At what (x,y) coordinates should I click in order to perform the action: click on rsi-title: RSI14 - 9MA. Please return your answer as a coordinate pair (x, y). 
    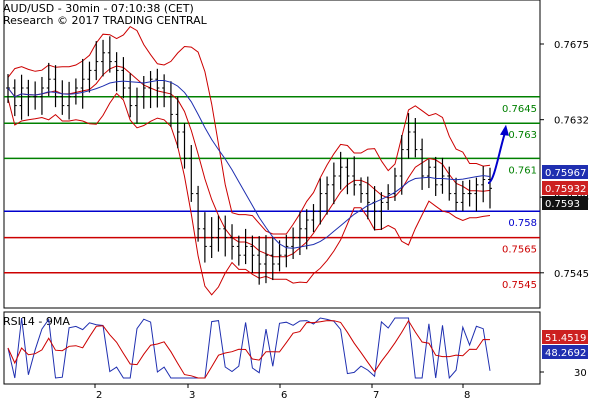
    Looking at the image, I should click on (36, 321).